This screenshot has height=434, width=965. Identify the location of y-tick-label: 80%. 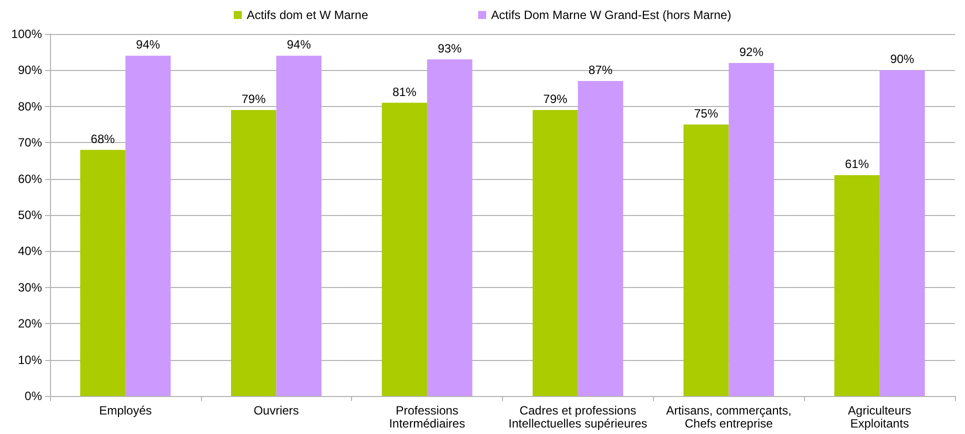
(30, 106).